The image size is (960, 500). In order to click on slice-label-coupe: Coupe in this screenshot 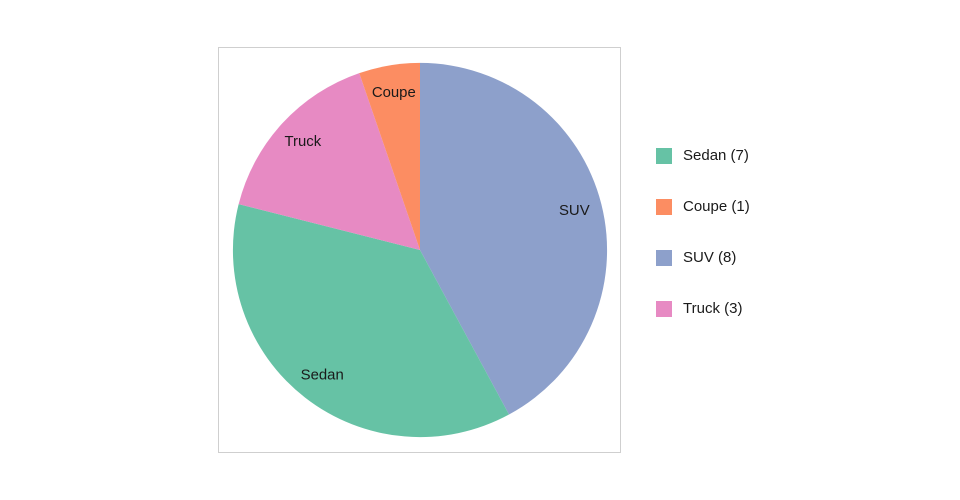, I will do `click(394, 92)`.